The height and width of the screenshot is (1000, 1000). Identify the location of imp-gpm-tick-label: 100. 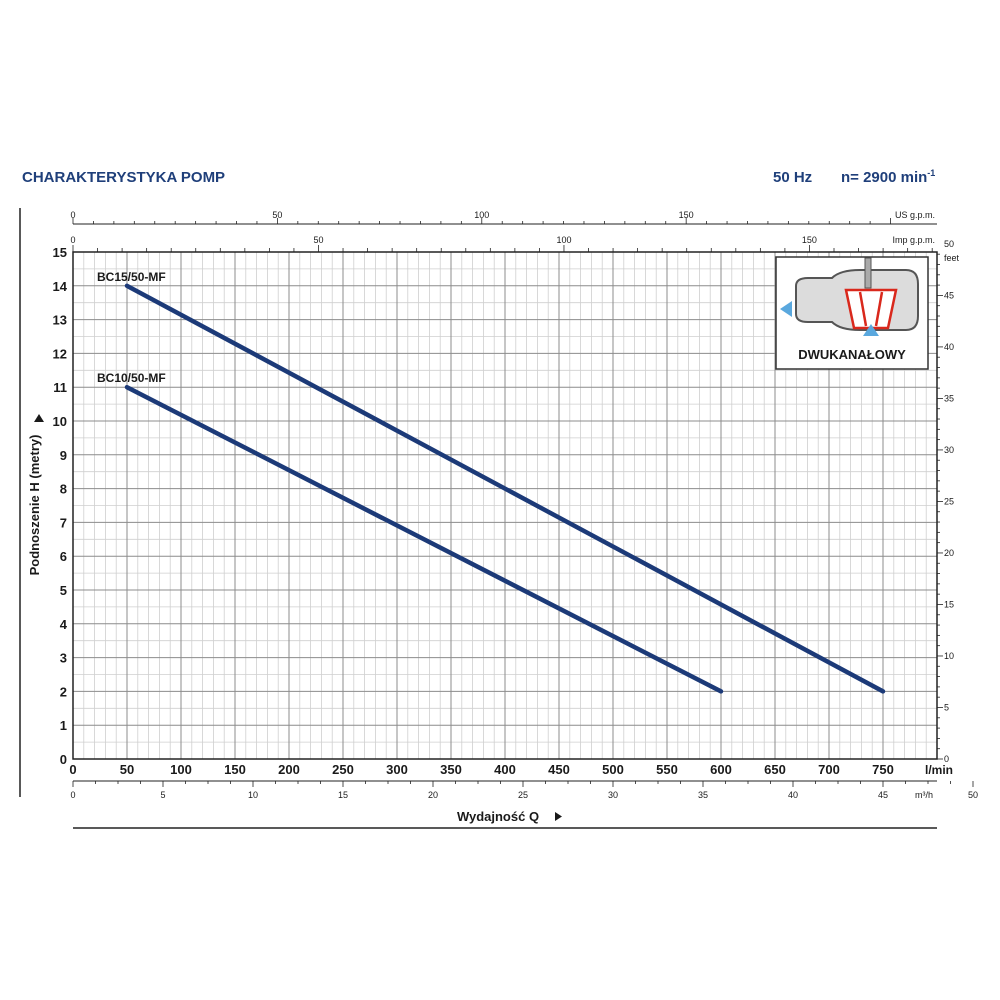
(563, 240).